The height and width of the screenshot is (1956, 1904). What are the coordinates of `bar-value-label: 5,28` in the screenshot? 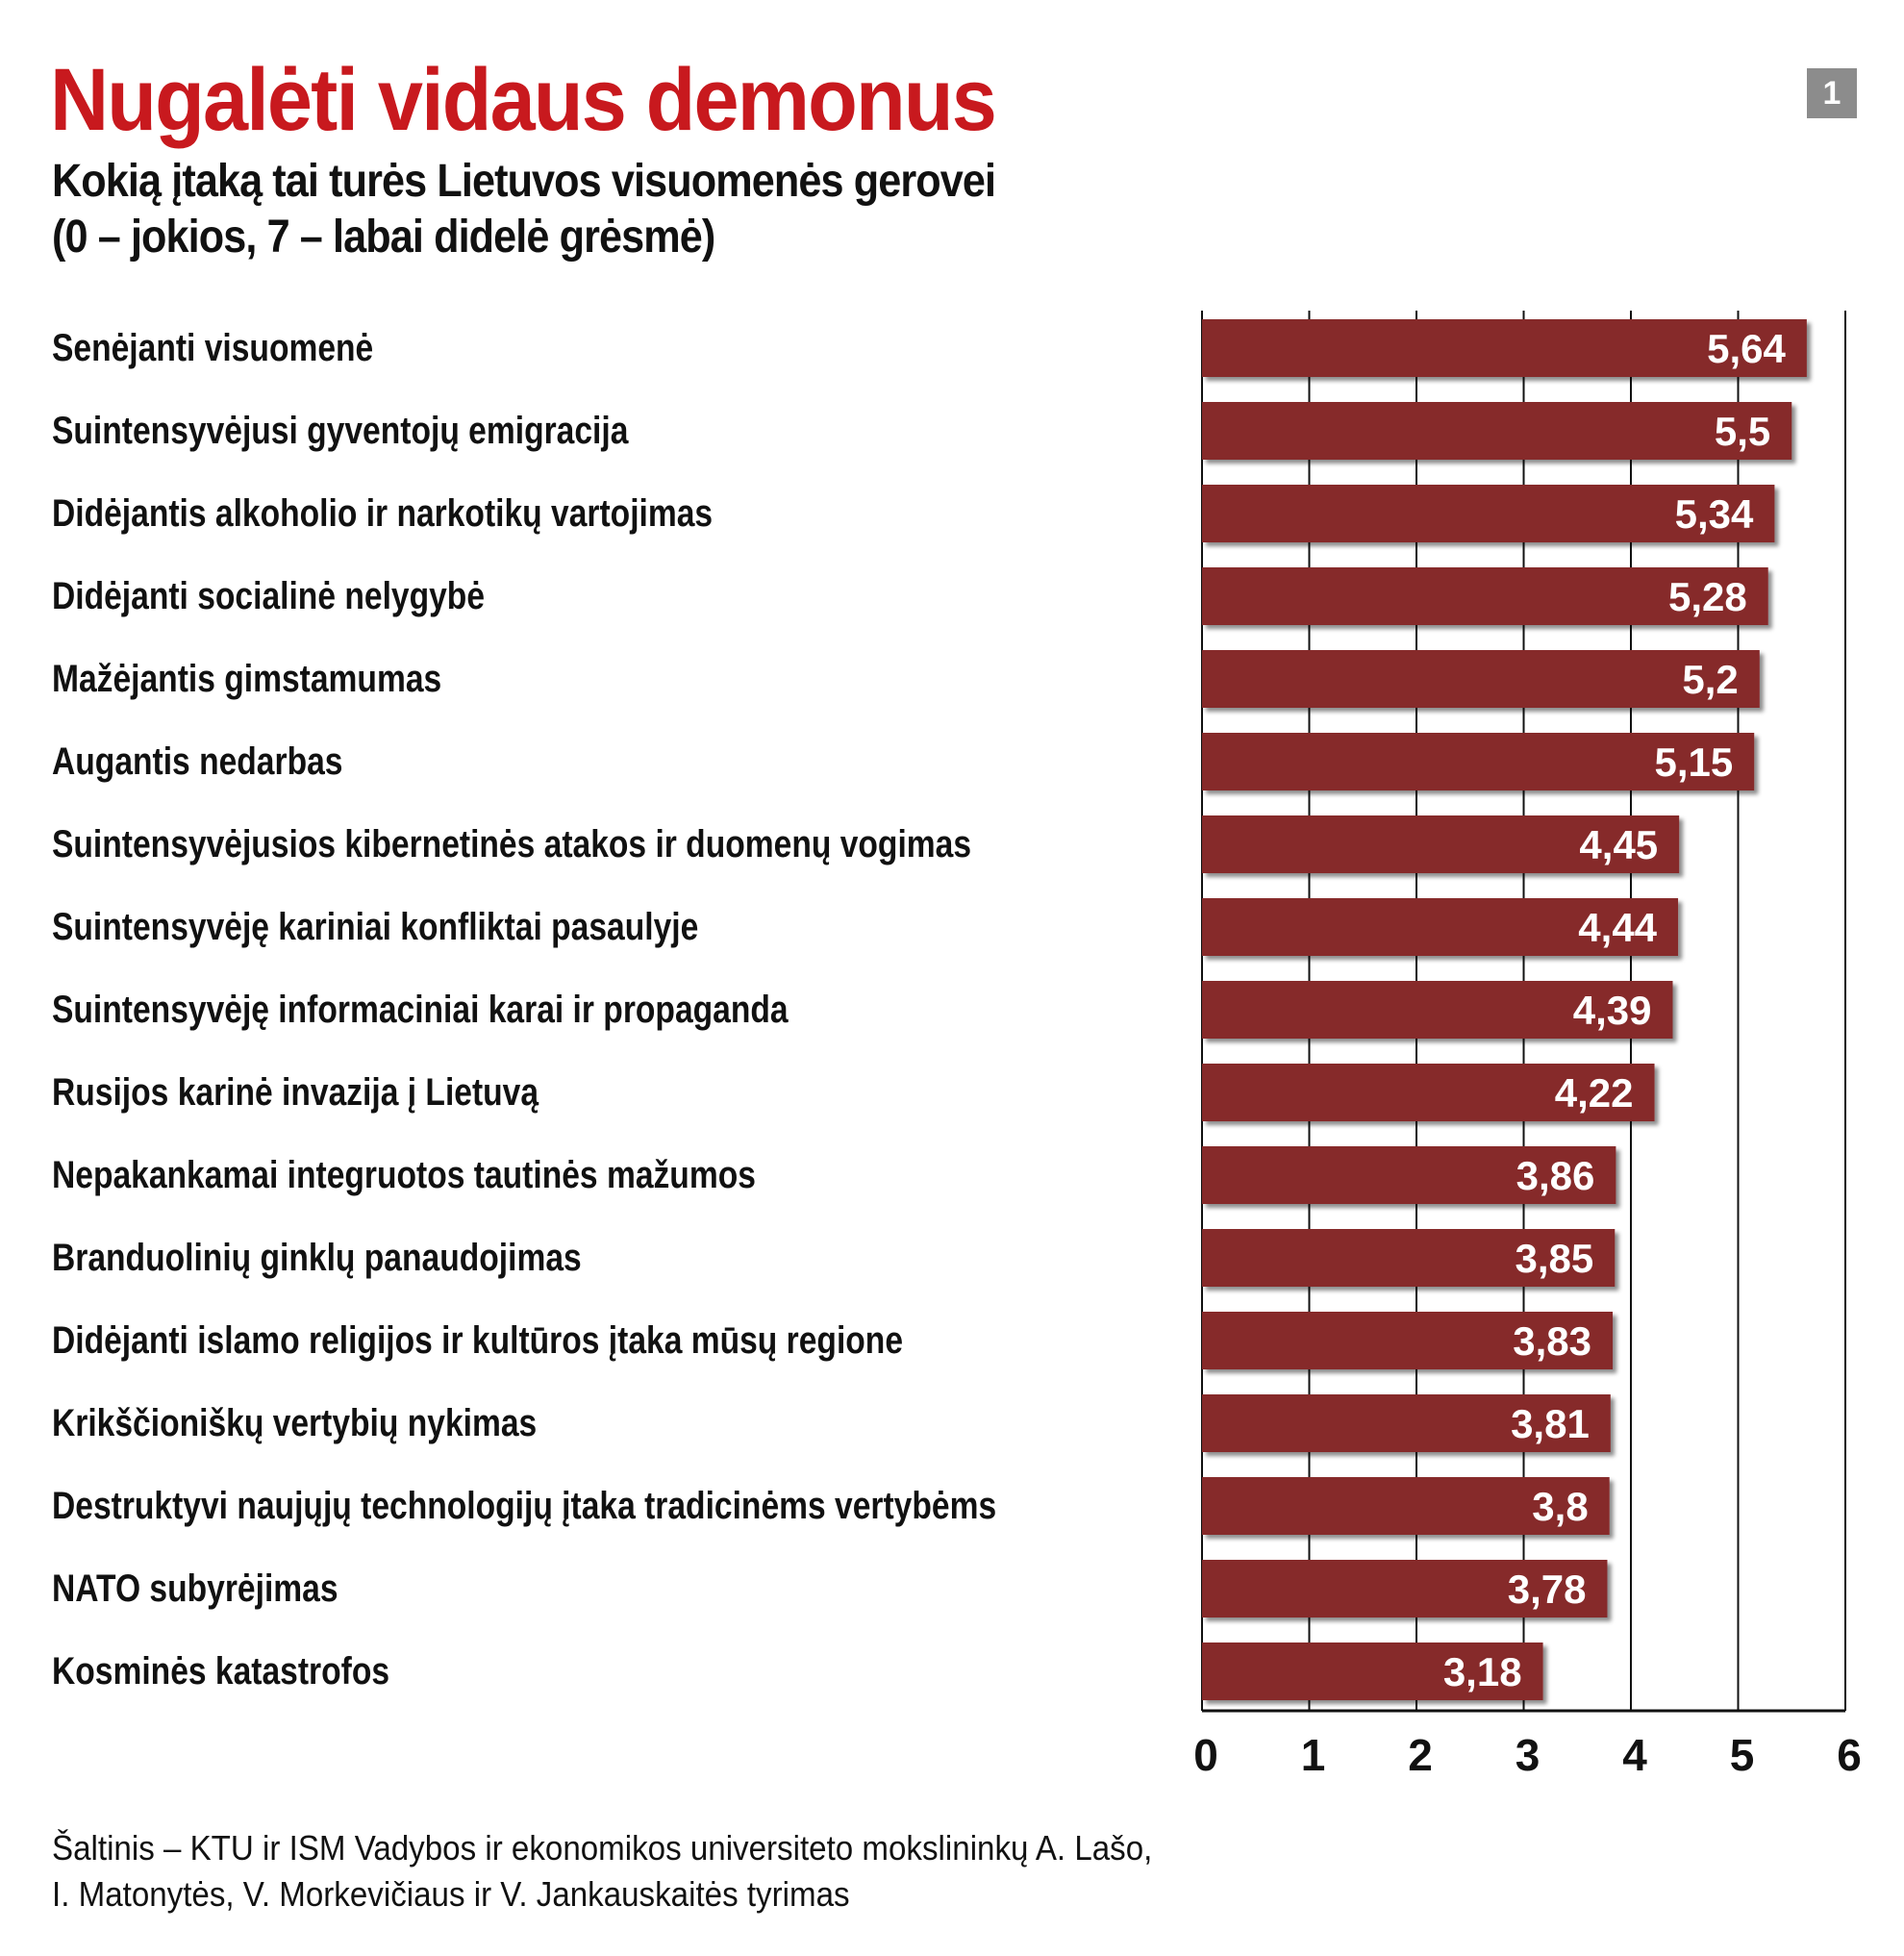 It's located at (1707, 596).